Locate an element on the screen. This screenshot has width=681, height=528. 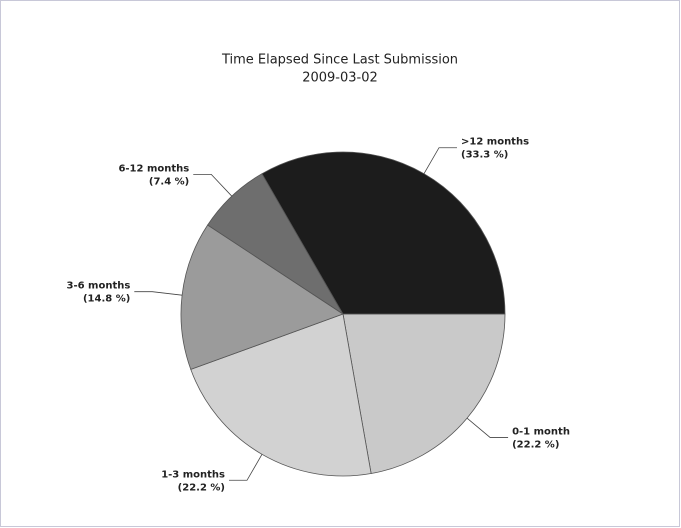
slice-label: 6-12 months is located at coordinates (153, 168).